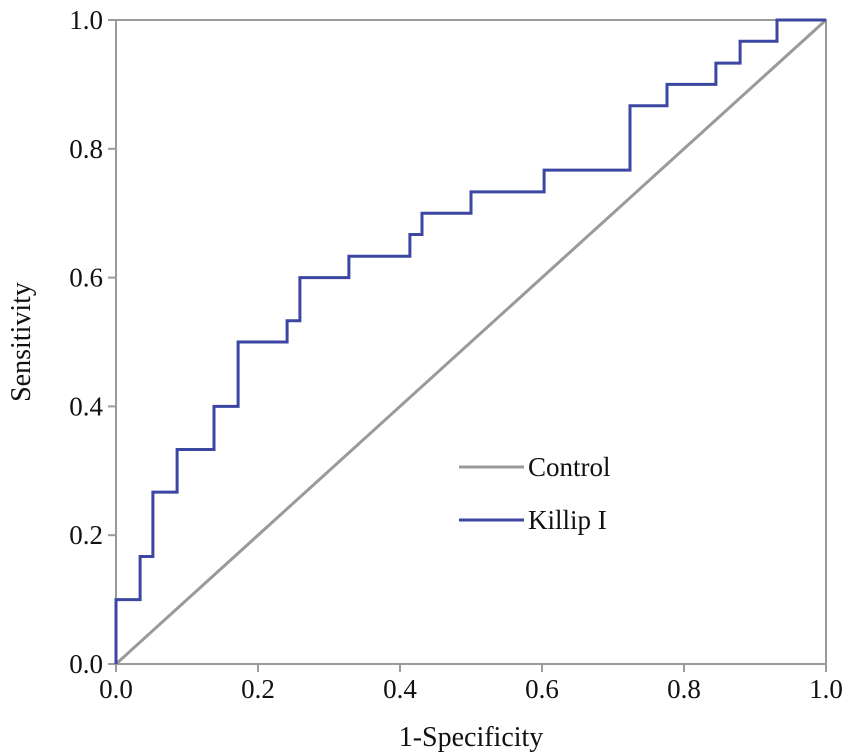  What do you see at coordinates (535, 493) in the screenshot?
I see `legend: Control Killip I` at bounding box center [535, 493].